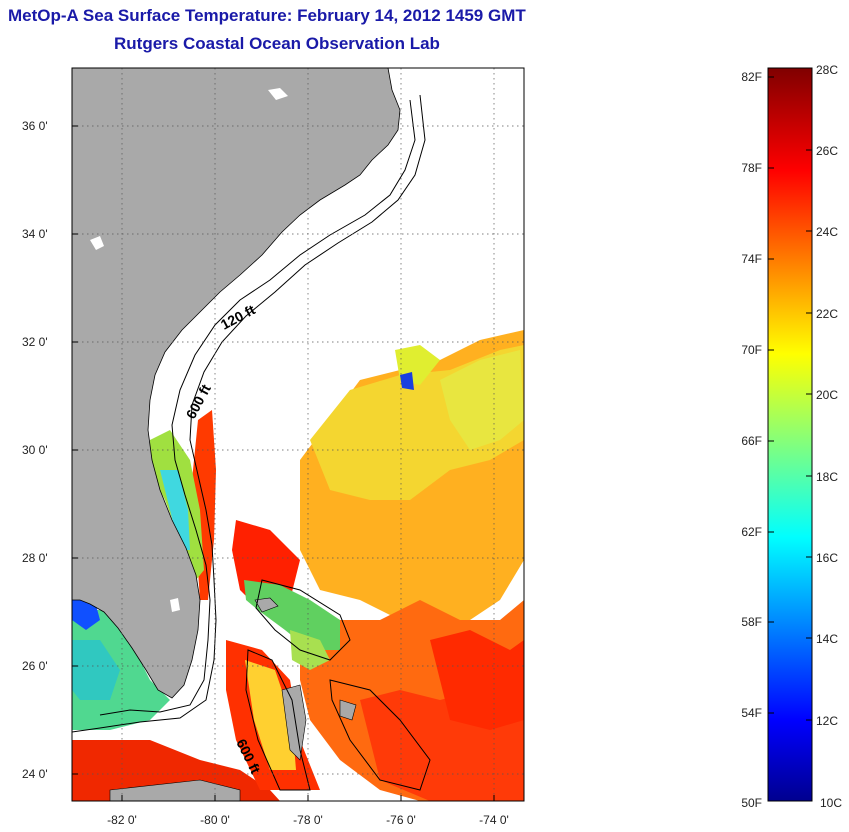  What do you see at coordinates (827, 232) in the screenshot?
I see `colorbar-c-label: 24C` at bounding box center [827, 232].